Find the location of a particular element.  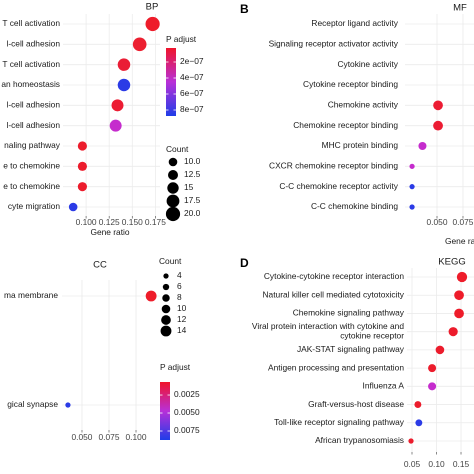

y-tick-label: Cytokine receptor binding is located at coordinates (350, 84).